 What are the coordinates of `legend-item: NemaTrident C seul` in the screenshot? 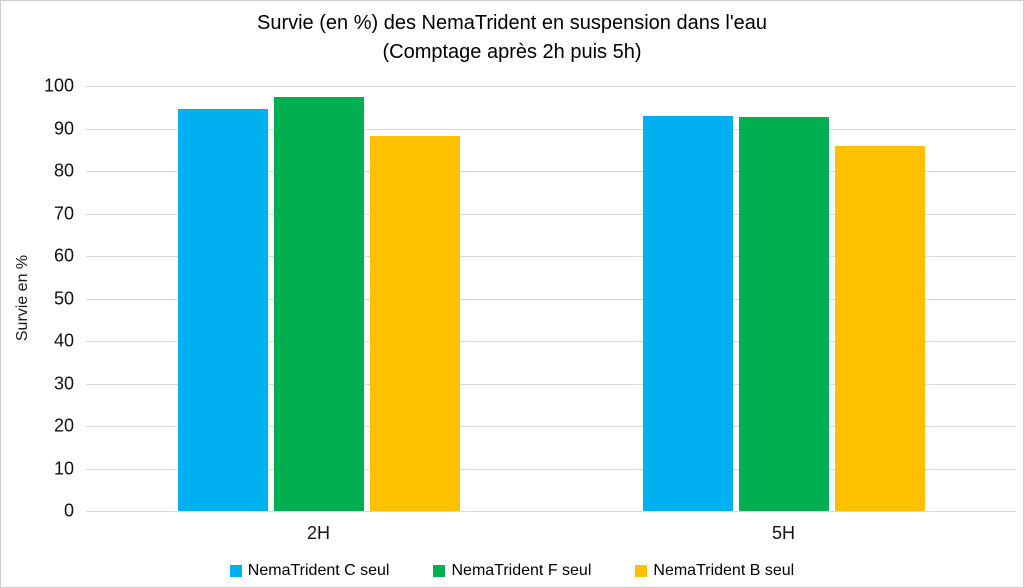 It's located at (309, 571).